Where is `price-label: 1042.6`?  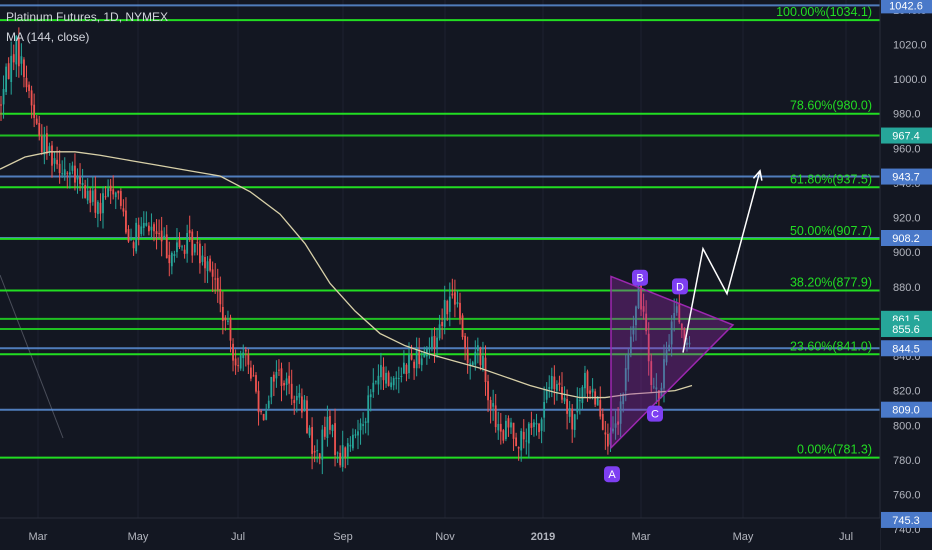
price-label: 1042.6 is located at coordinates (906, 6).